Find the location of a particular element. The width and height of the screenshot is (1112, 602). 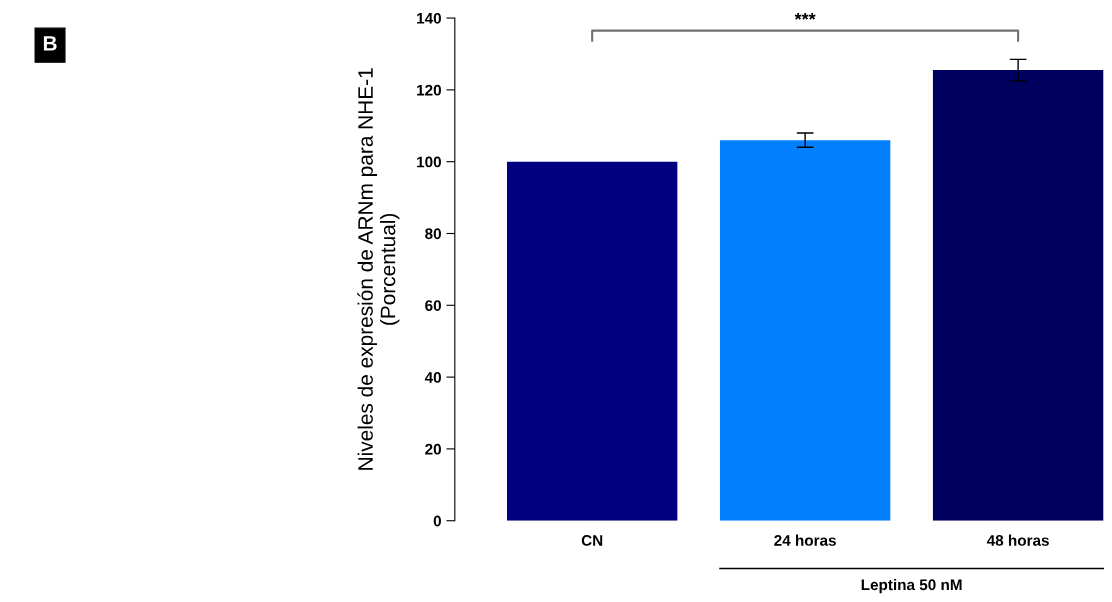

x-tick-label: 24 horas is located at coordinates (805, 540).